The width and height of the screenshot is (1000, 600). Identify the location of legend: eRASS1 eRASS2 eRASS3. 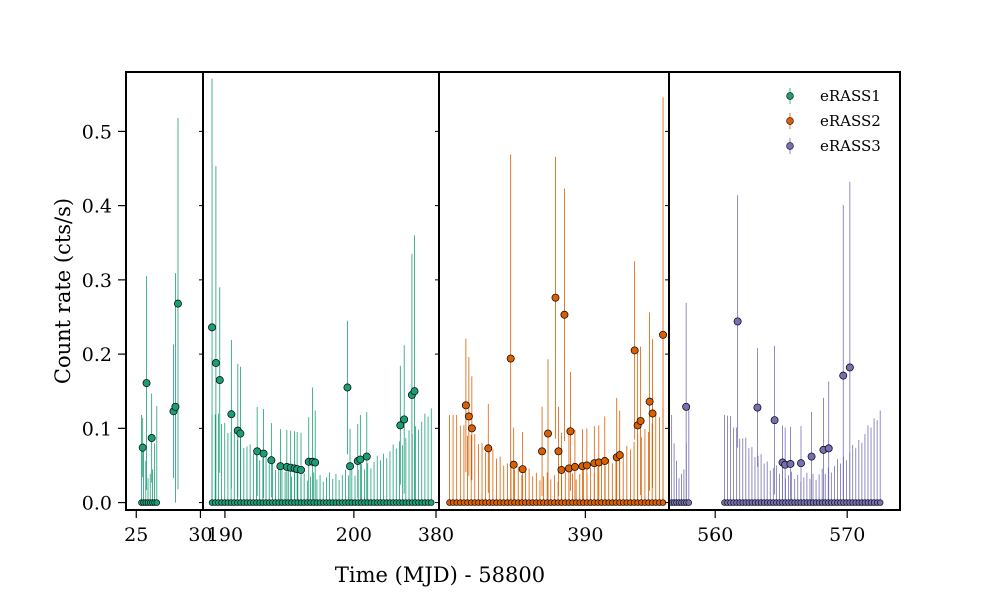
(833, 121).